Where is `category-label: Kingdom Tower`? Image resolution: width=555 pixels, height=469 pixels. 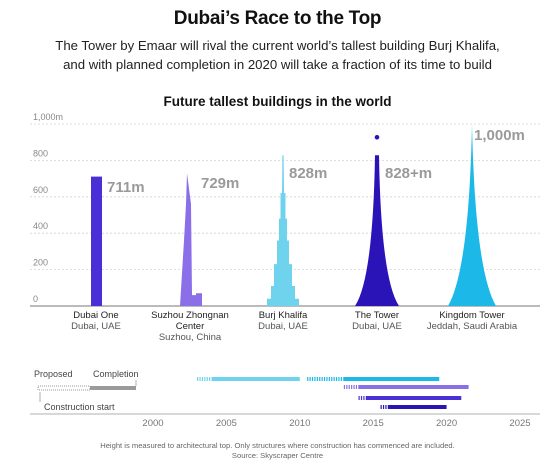 category-label: Kingdom Tower is located at coordinates (471, 315).